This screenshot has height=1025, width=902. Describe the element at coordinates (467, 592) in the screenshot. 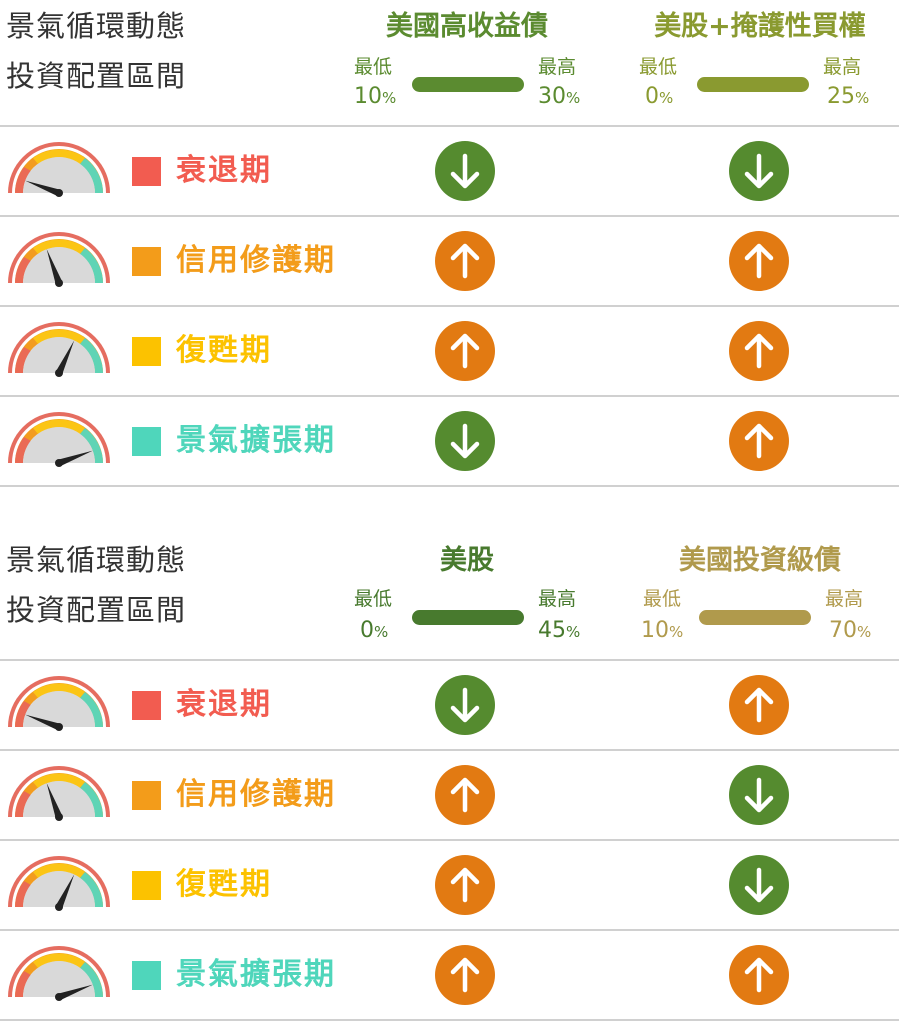

I see `column-header-1: 美股 最低 最高 0% 45%` at that location.